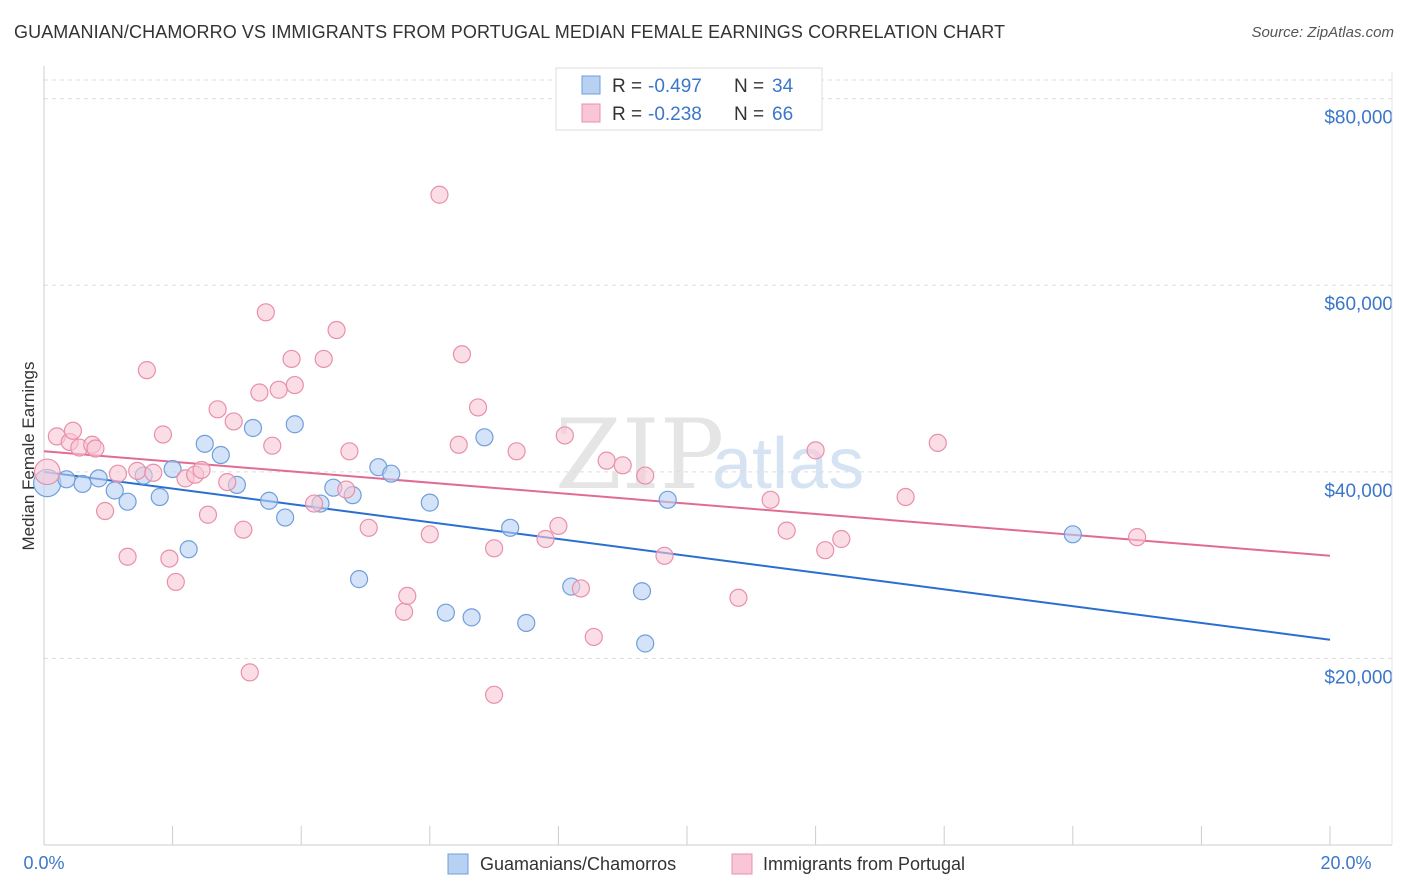 The height and width of the screenshot is (892, 1406). I want to click on watermark-zip: ZIP, so click(639, 455).